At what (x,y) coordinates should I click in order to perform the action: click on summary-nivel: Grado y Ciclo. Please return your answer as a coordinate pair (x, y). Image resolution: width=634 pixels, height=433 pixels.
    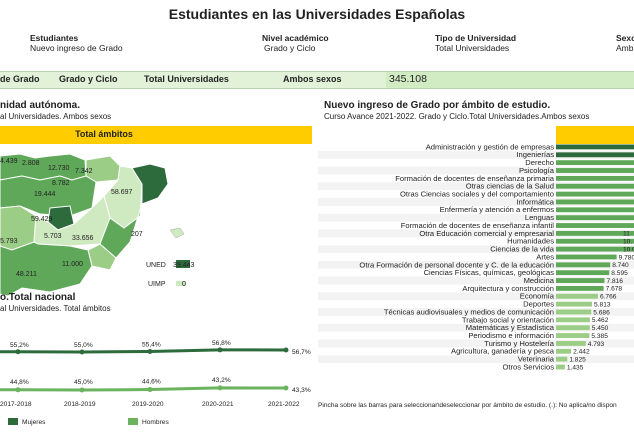
    Looking at the image, I should click on (88, 79).